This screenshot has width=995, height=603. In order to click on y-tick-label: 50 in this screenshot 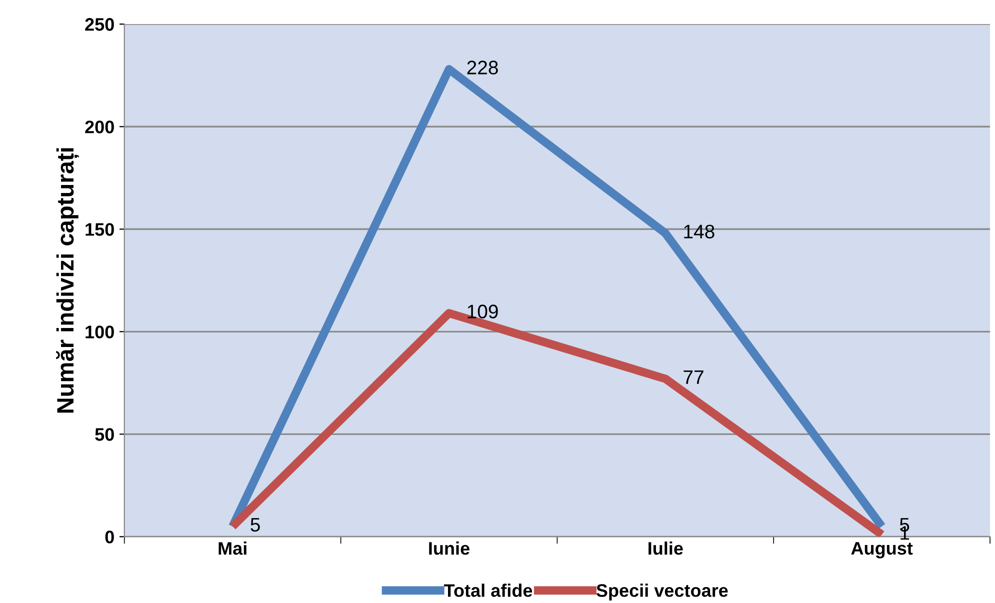, I will do `click(104, 434)`.